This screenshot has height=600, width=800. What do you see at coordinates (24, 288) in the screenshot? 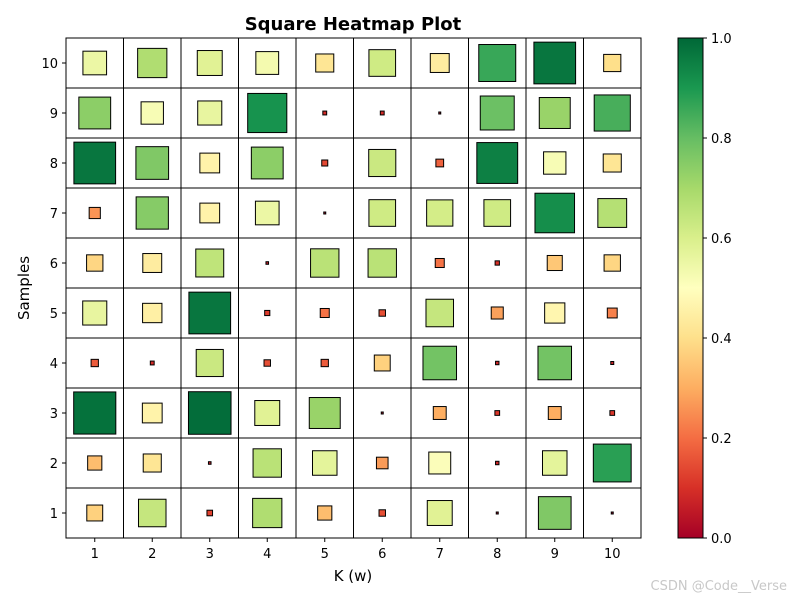
I see `y-axis-label: Samples` at bounding box center [24, 288].